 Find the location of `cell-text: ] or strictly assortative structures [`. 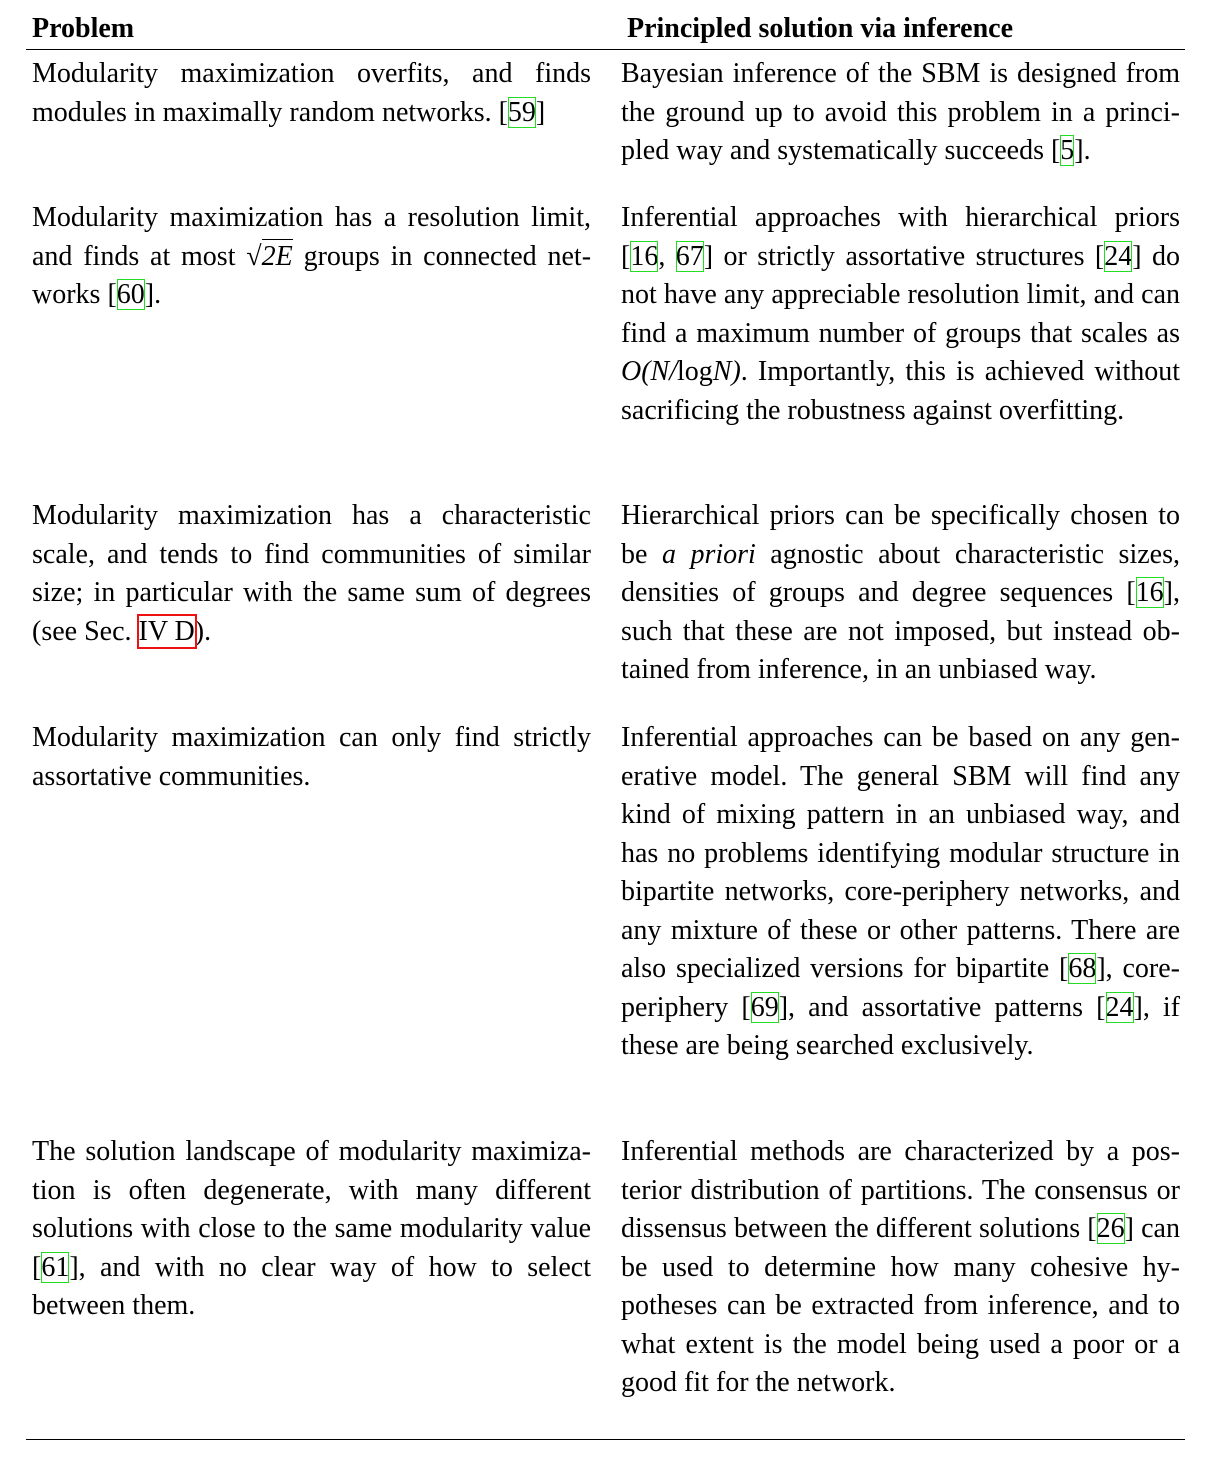

cell-text: ] or strictly assortative structures [ is located at coordinates (904, 256).